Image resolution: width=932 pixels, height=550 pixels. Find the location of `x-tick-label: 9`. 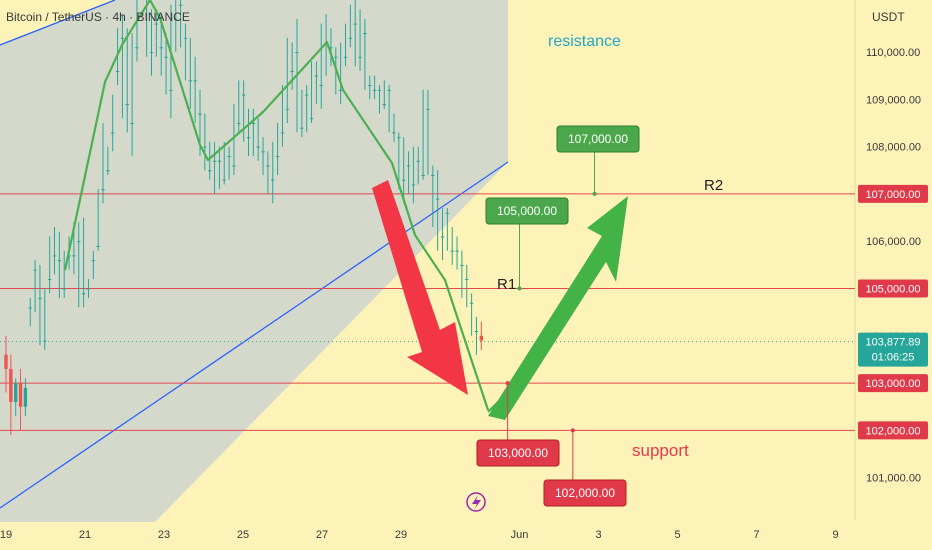

x-tick-label: 9 is located at coordinates (835, 535).